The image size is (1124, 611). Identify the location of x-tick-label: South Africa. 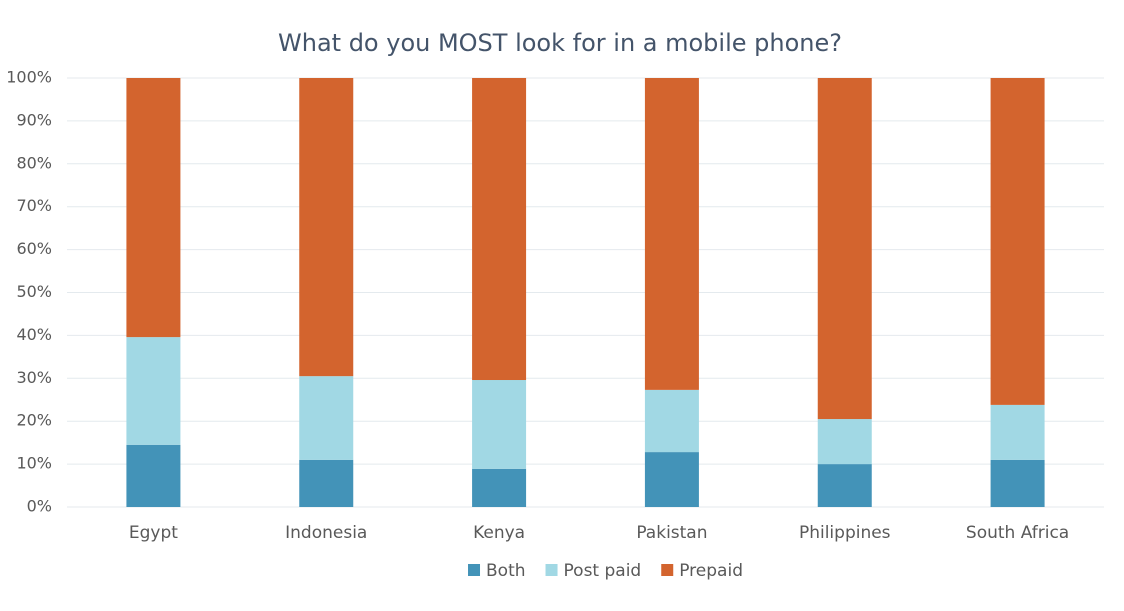
(1017, 533).